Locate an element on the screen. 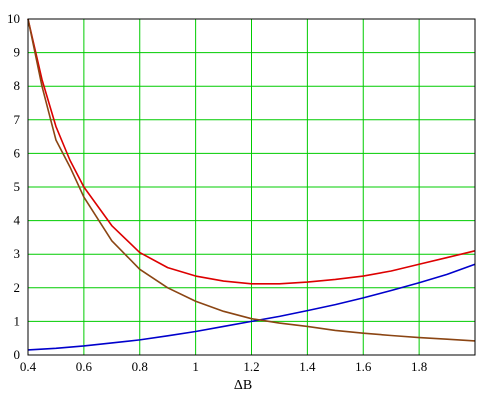 This screenshot has width=495, height=400. y-tick-label: 6 is located at coordinates (17, 152).